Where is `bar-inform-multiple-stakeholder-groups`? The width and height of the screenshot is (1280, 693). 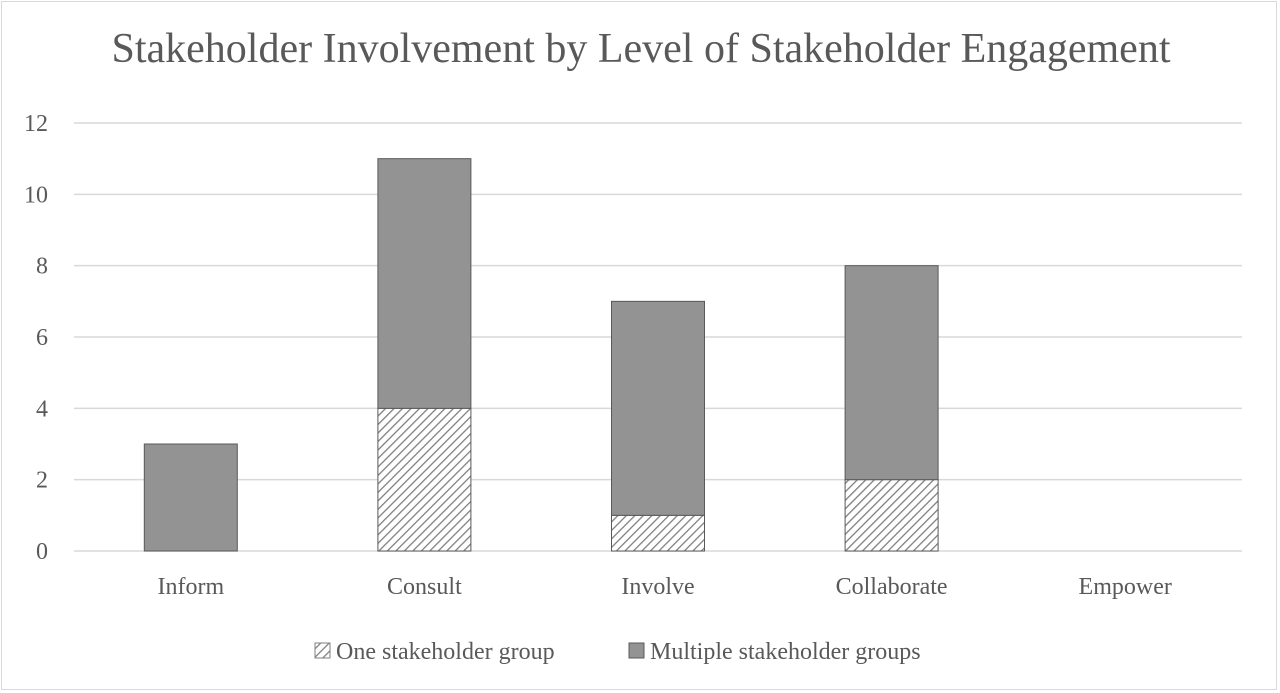 bar-inform-multiple-stakeholder-groups is located at coordinates (190, 497).